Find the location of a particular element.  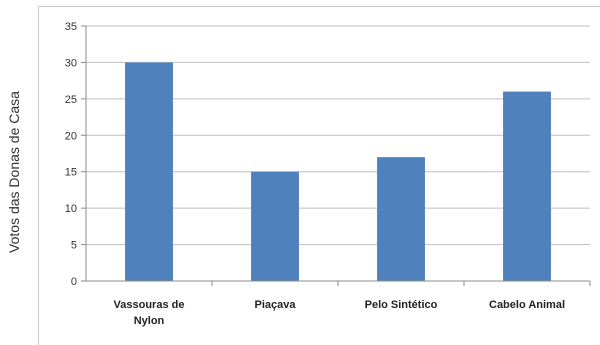

x-tick-label: Vassouras de Nylon is located at coordinates (149, 313).